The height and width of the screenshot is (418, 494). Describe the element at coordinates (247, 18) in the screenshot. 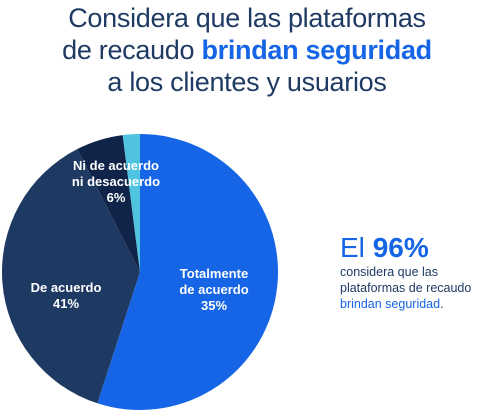

I see `title-line-1: Considera que las plataformas` at that location.